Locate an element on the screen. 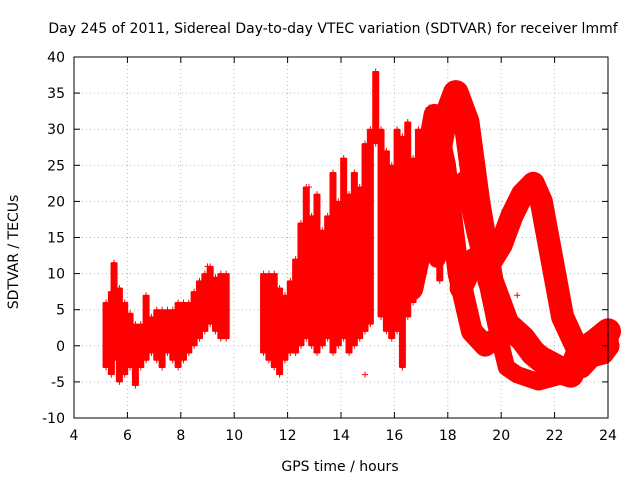 Image resolution: width=640 pixels, height=480 pixels. y-axis-label: SDTVAR / TECUs is located at coordinates (14, 252).